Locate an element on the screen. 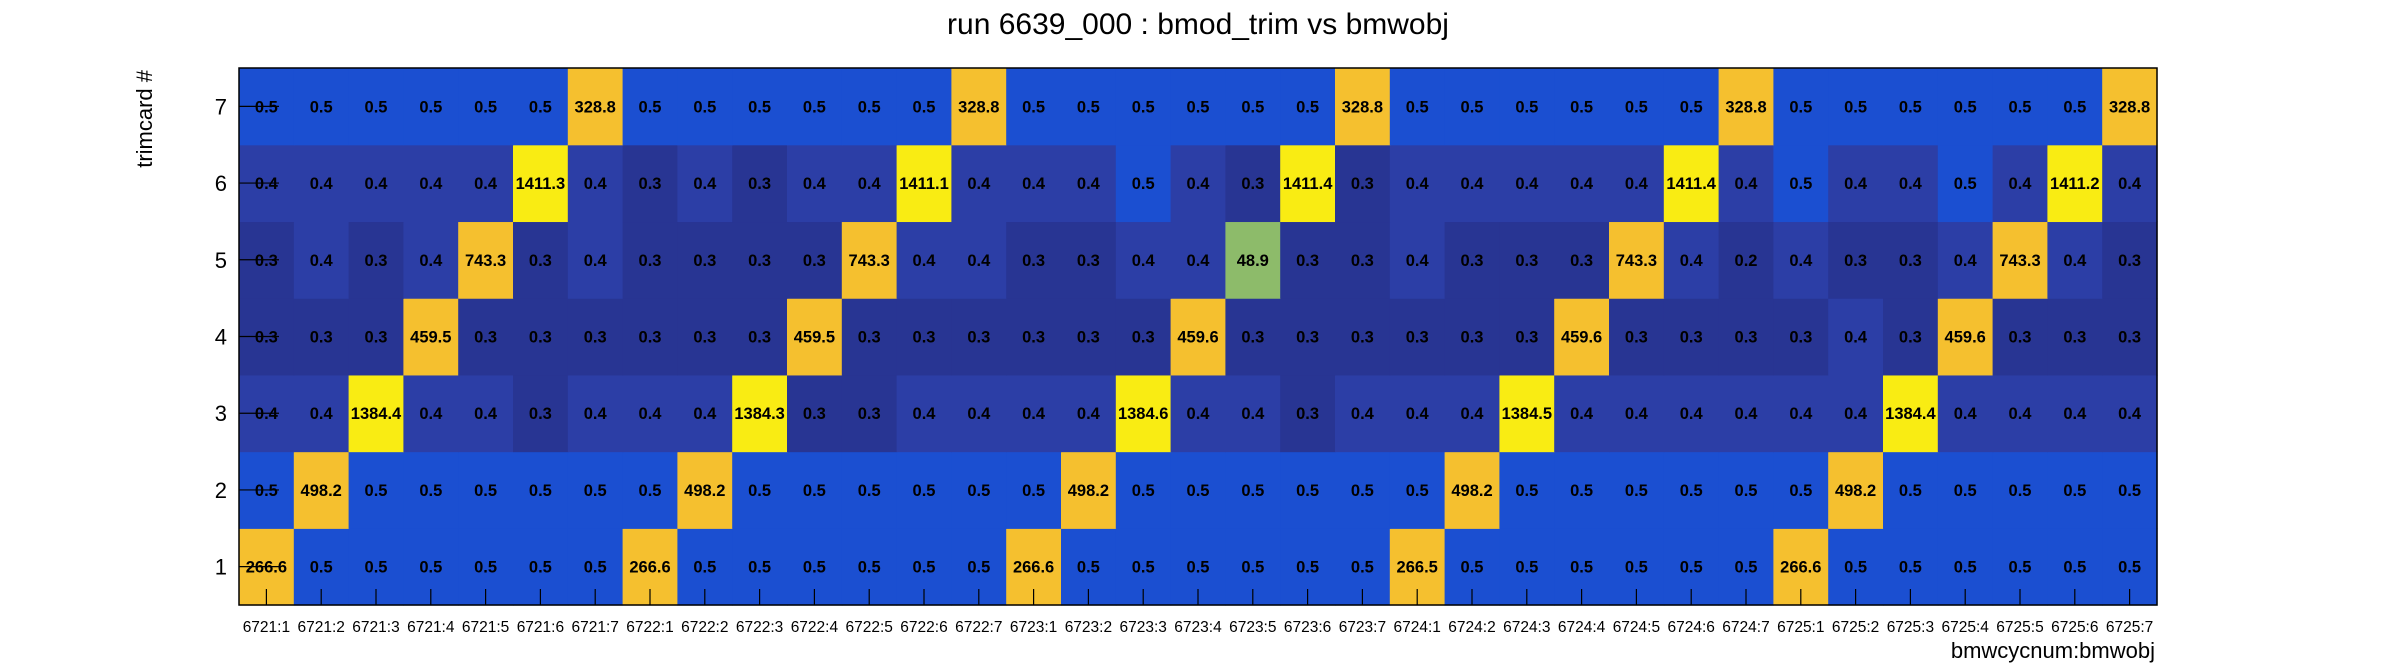 The width and height of the screenshot is (2396, 672). x-tick-label: 6722:4 is located at coordinates (815, 627).